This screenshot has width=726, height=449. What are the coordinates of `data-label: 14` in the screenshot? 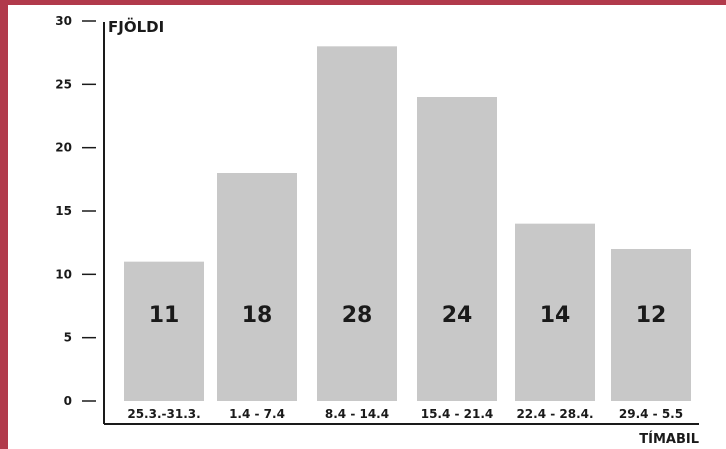 It's located at (555, 315).